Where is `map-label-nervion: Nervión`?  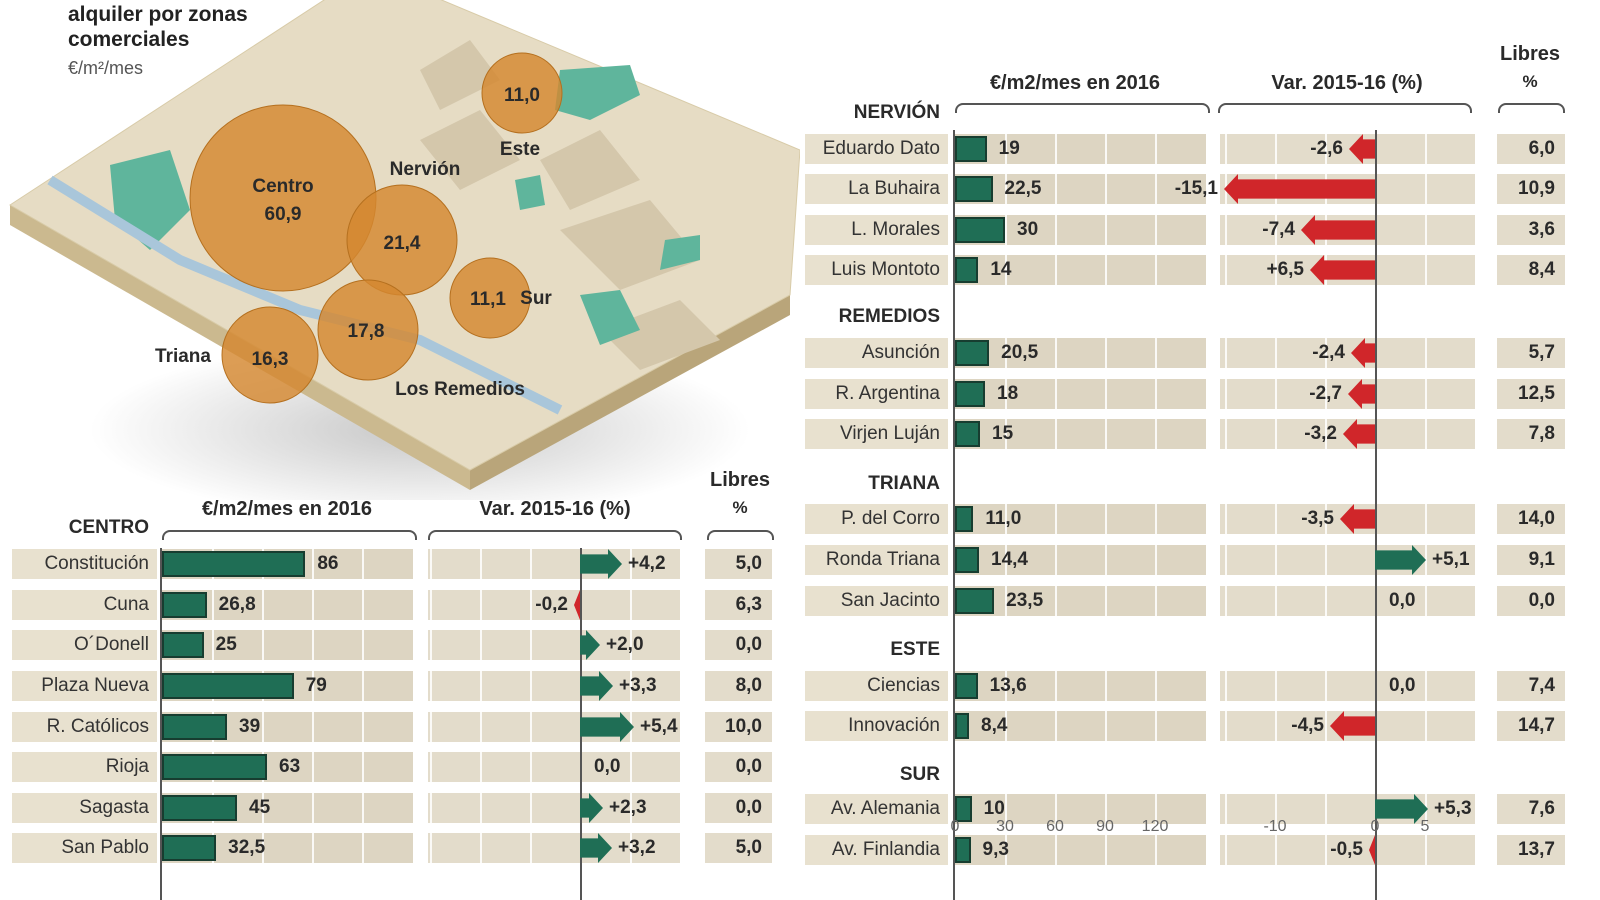
map-label-nervion: Nervión is located at coordinates (425, 169).